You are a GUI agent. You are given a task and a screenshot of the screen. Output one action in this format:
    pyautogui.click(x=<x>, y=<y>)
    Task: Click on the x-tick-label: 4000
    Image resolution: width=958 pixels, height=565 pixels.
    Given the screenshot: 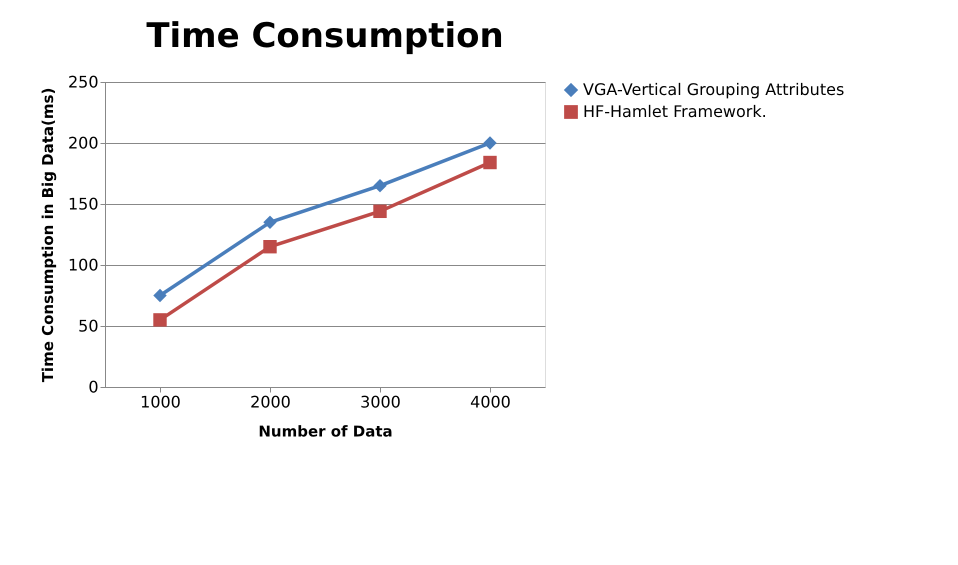 What is the action you would take?
    pyautogui.click(x=490, y=402)
    